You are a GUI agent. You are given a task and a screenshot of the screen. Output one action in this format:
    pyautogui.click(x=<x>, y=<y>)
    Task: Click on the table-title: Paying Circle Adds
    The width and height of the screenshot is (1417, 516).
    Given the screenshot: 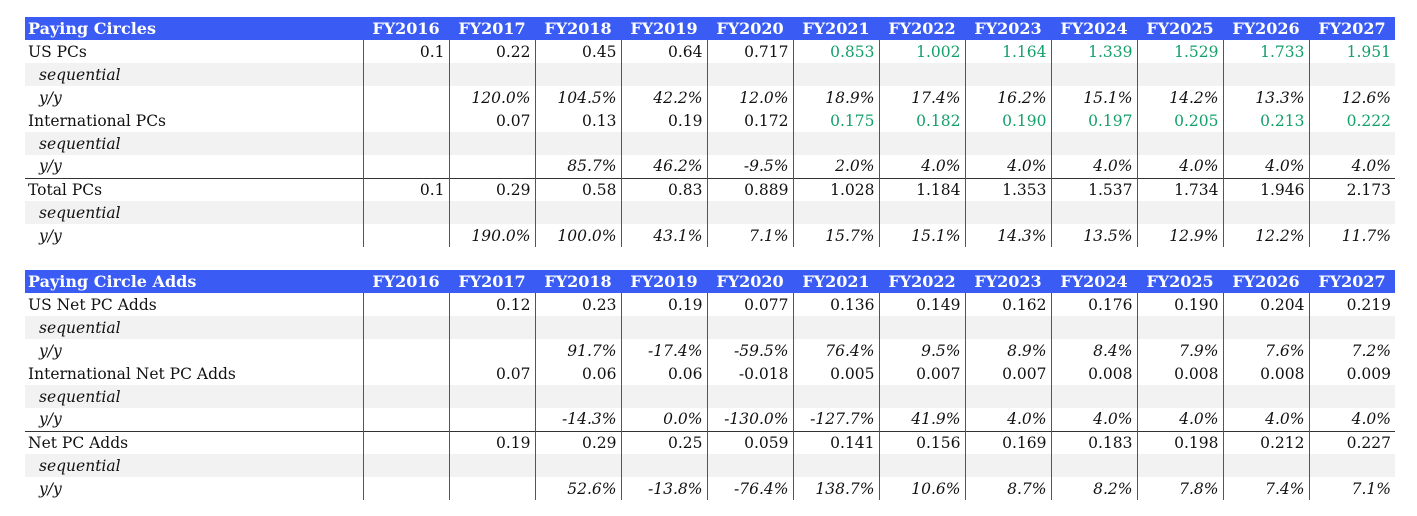 What is the action you would take?
    pyautogui.click(x=194, y=281)
    